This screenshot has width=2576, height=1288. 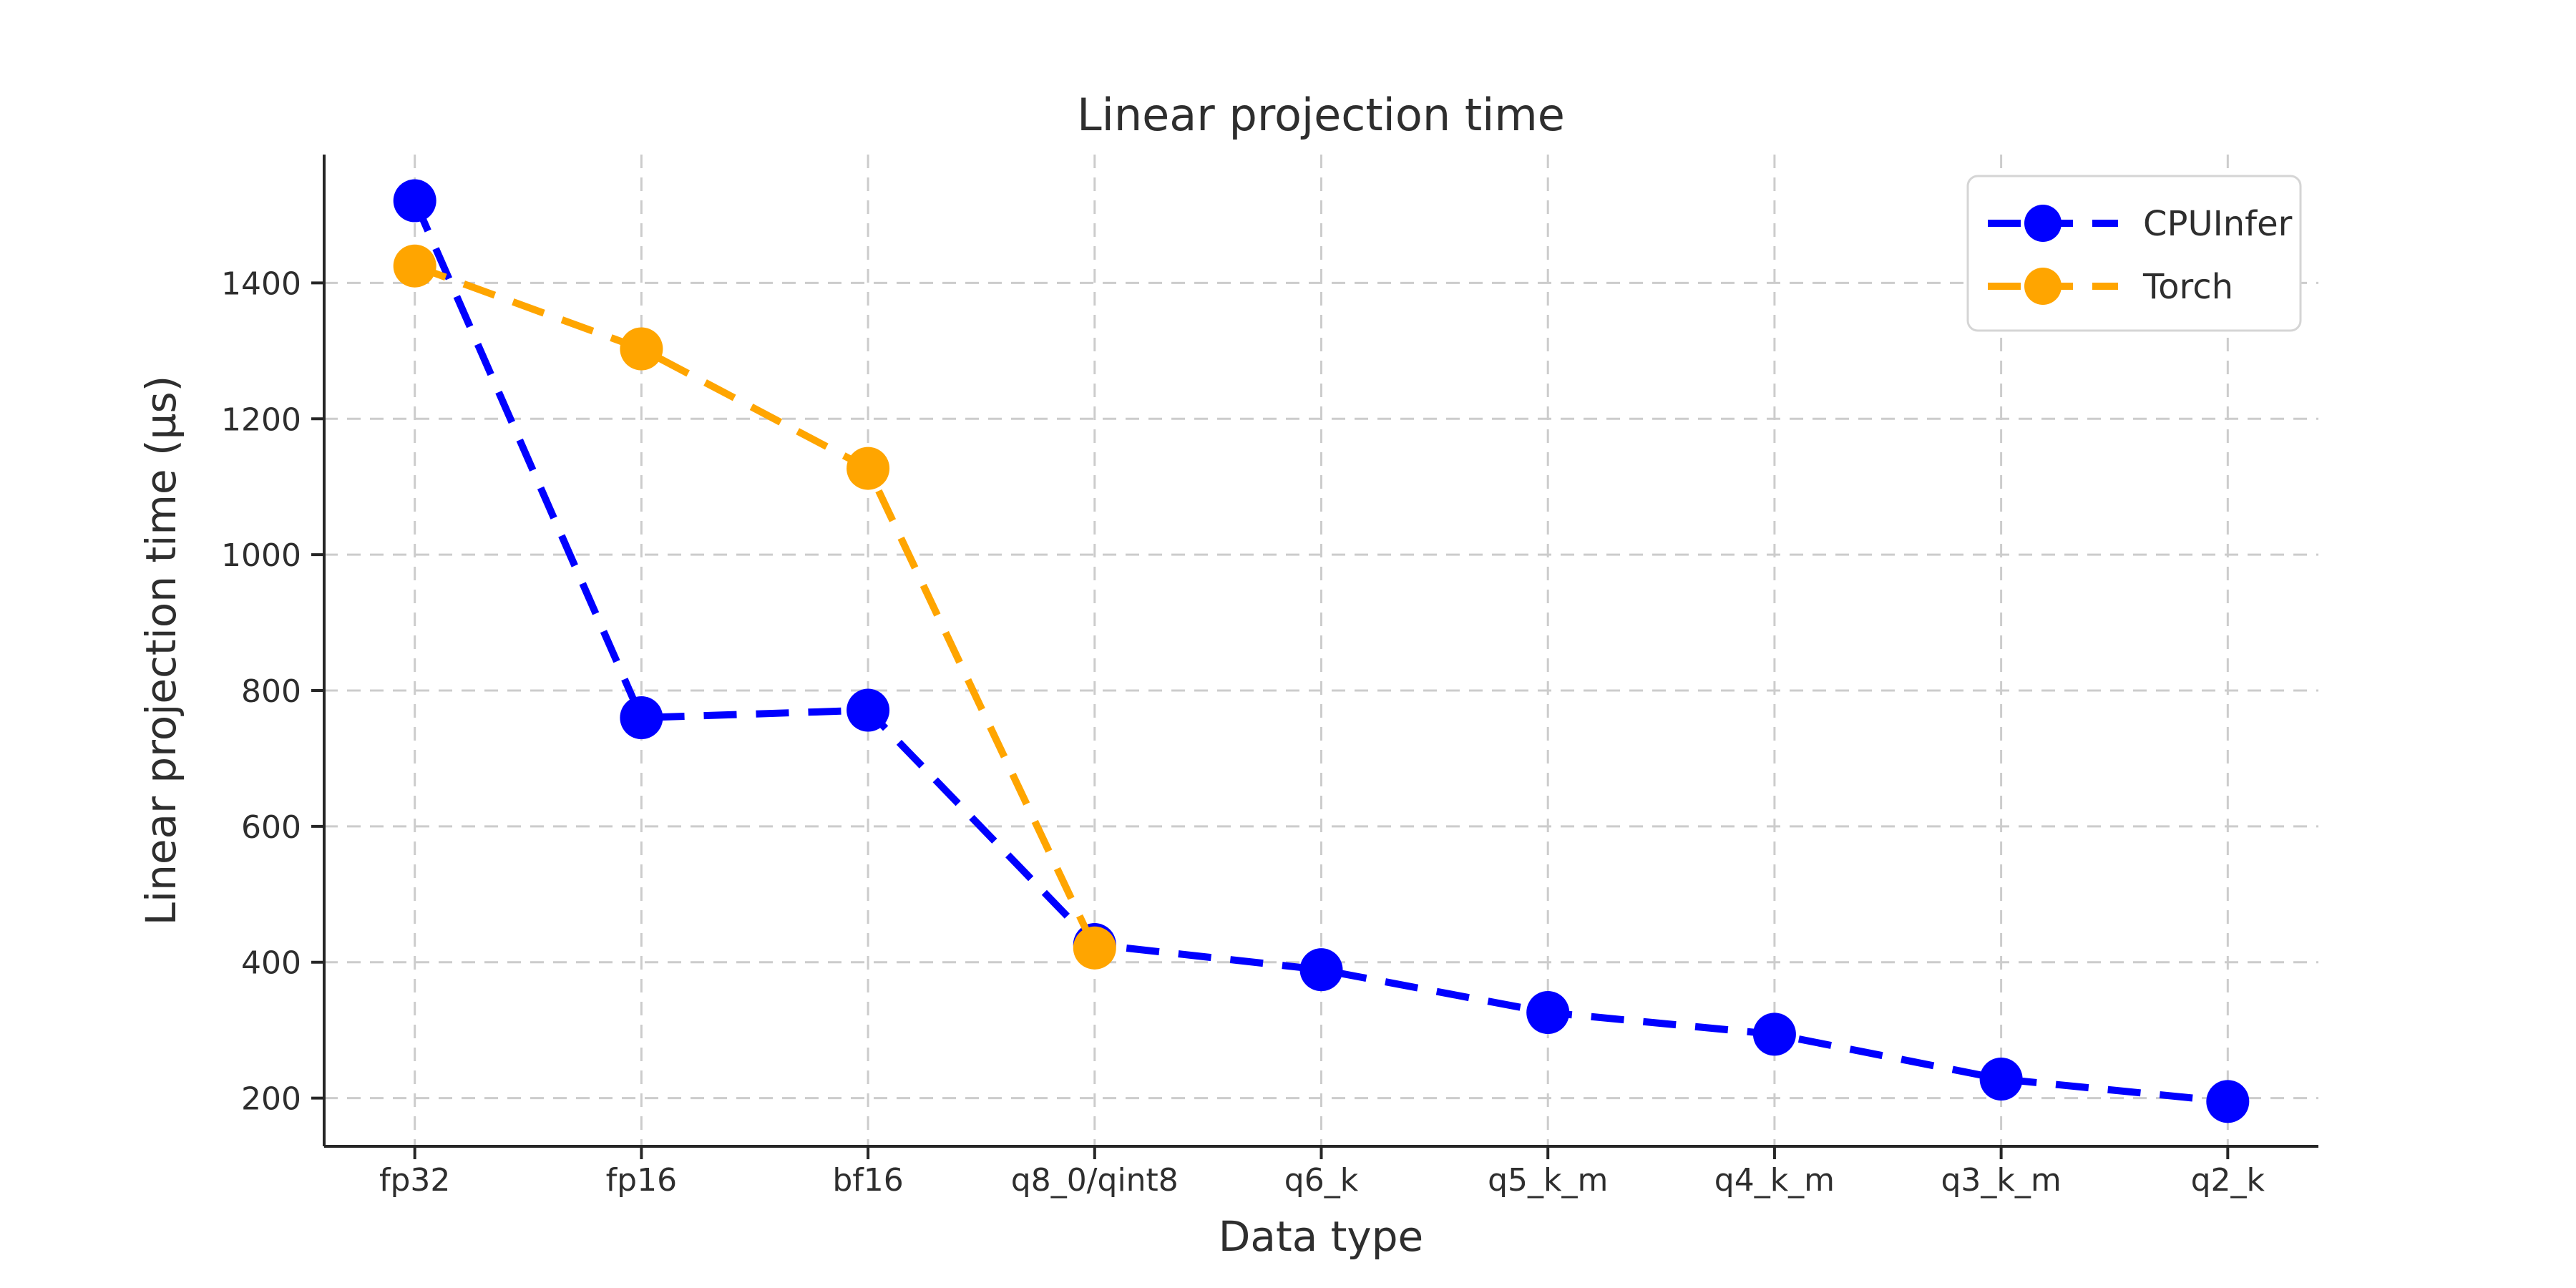 I want to click on legend-label: Torch, so click(x=2187, y=287).